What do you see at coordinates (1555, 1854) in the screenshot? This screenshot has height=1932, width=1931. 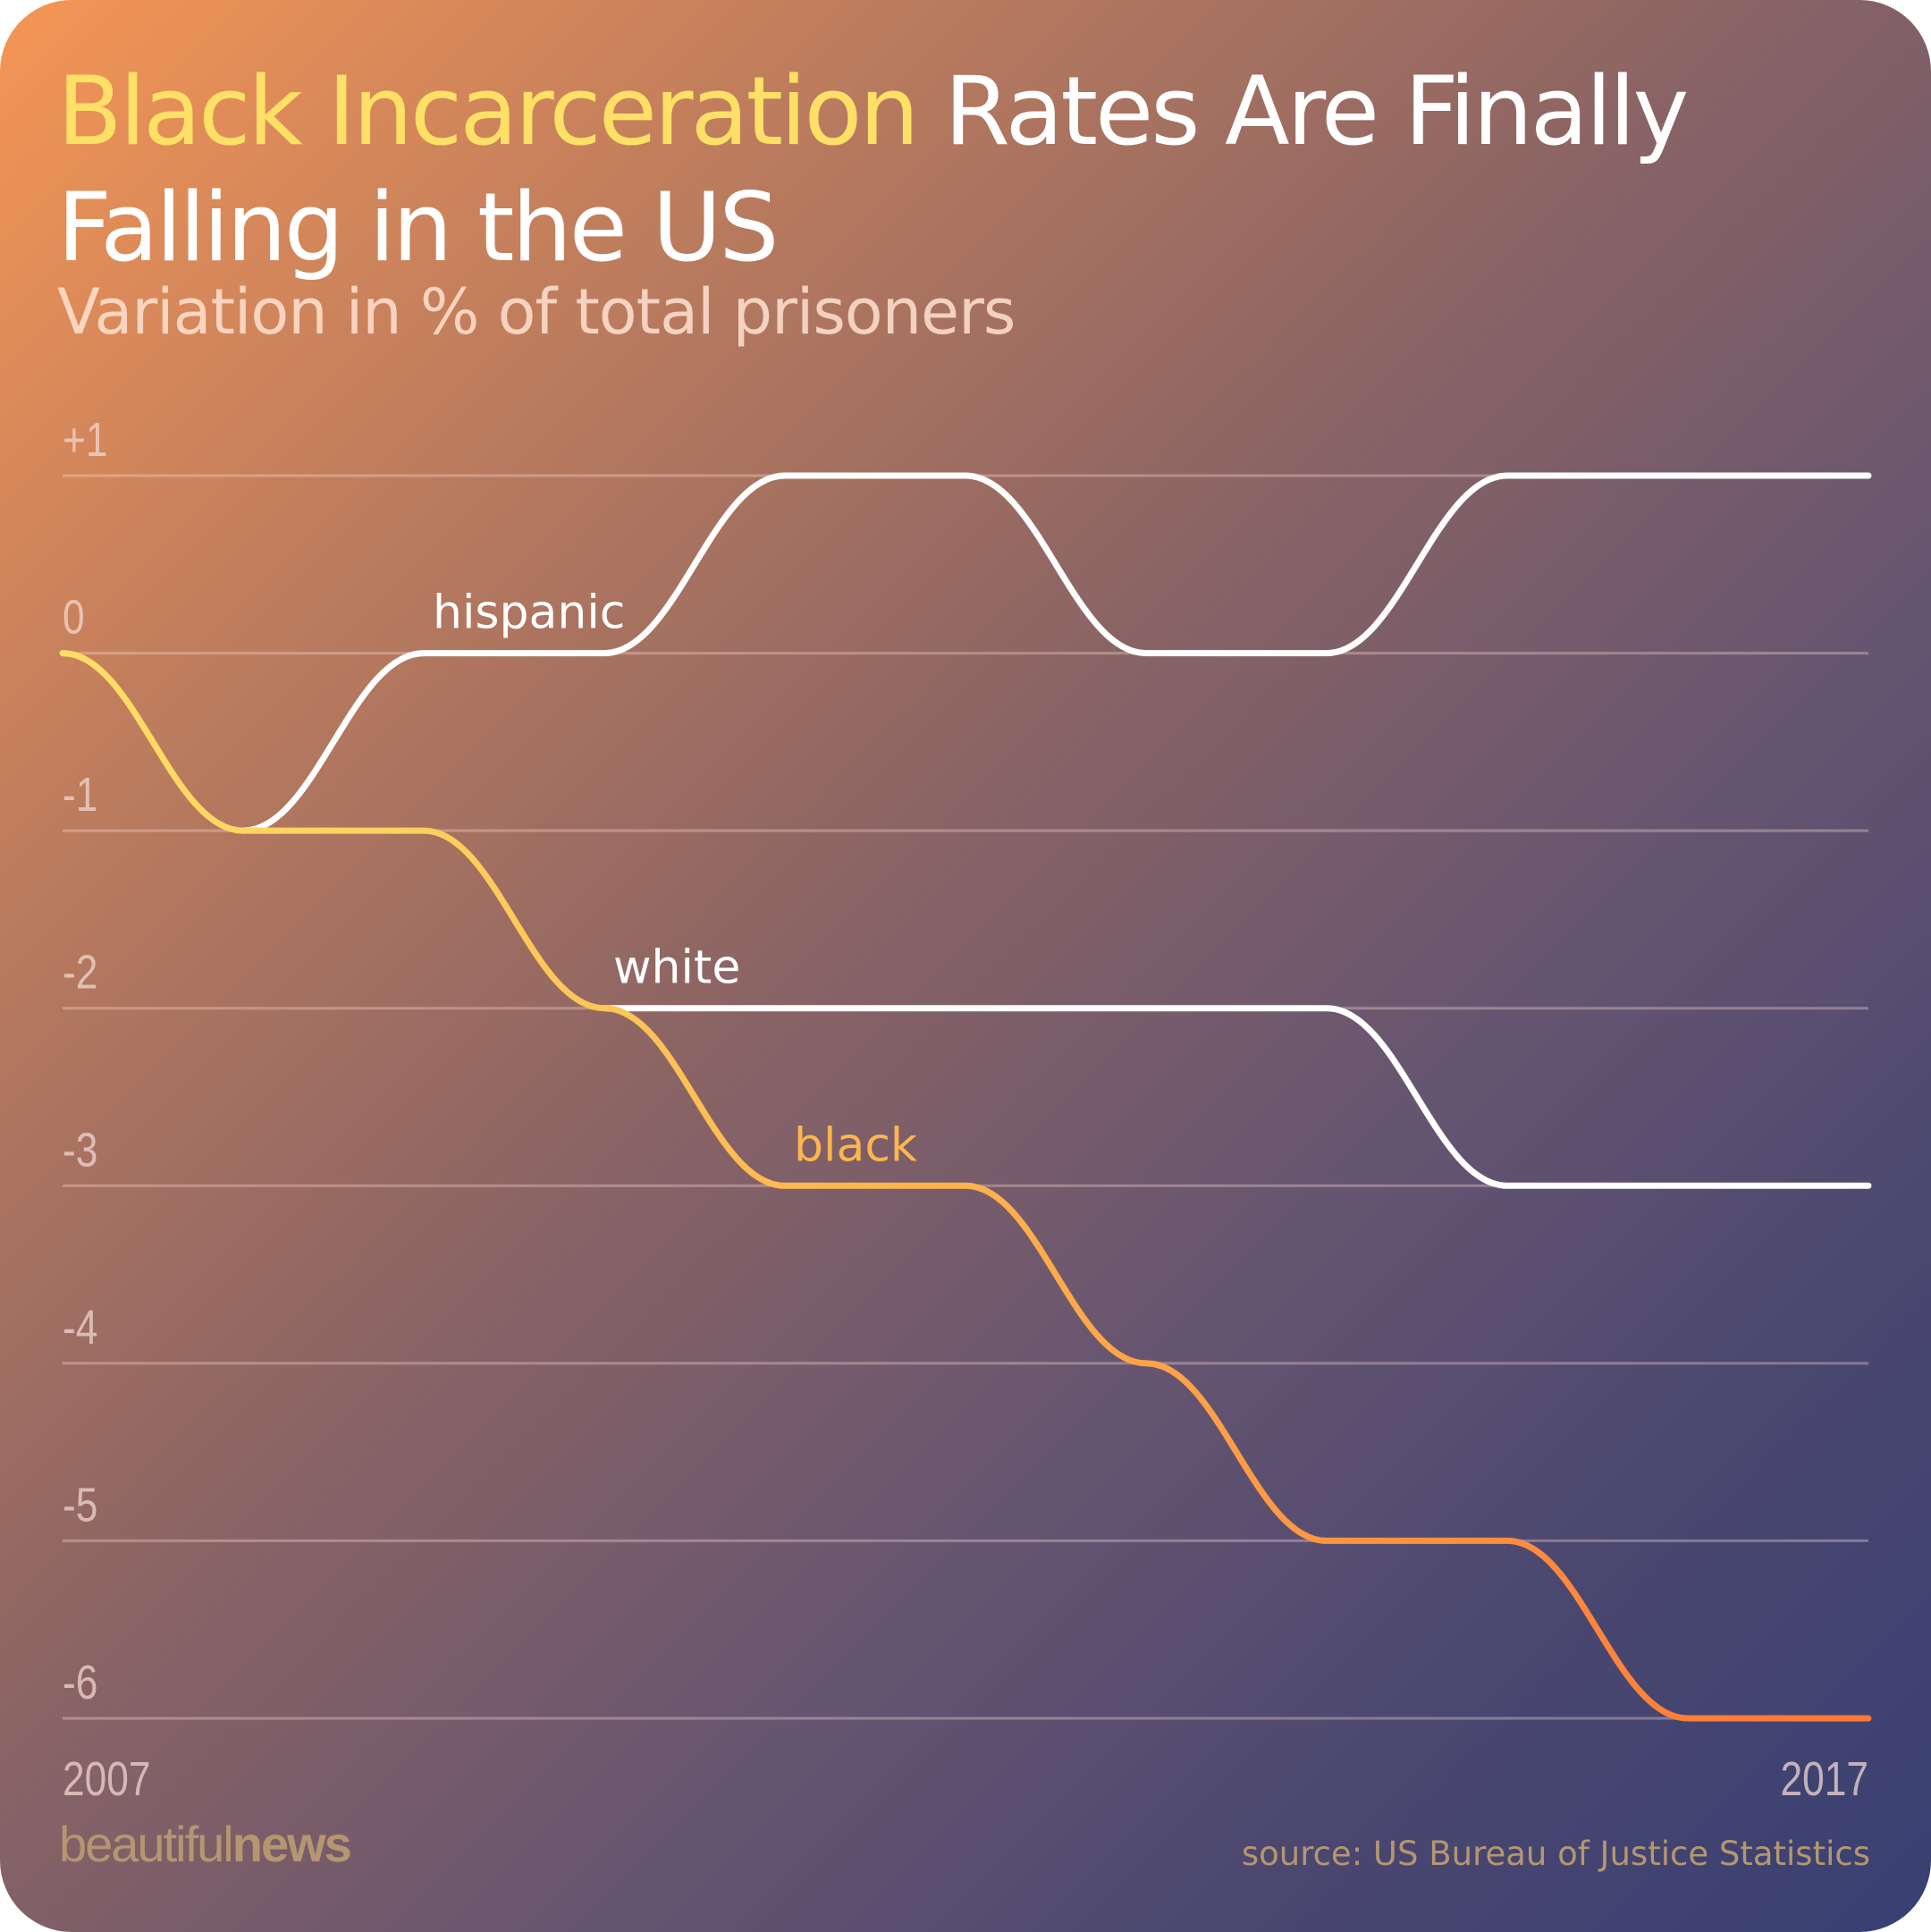 I see `source-note: source: US Bureau of Justice Statistics` at bounding box center [1555, 1854].